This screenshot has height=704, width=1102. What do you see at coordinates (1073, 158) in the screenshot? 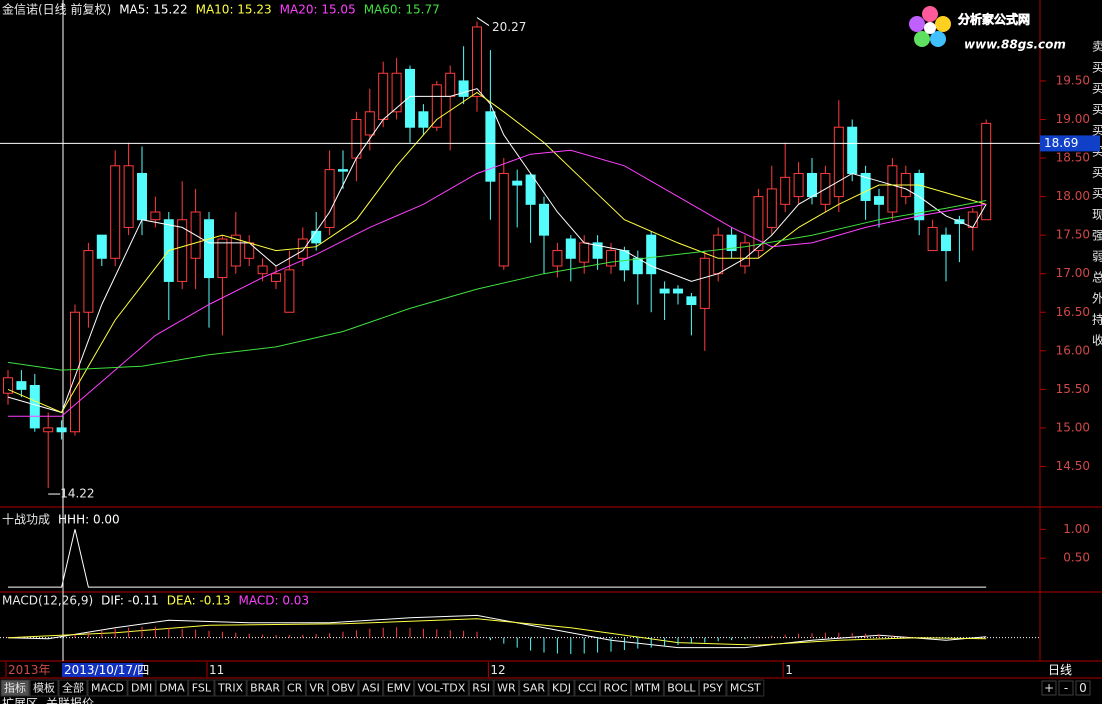
I see `y-tick-label: 18.50` at bounding box center [1073, 158].